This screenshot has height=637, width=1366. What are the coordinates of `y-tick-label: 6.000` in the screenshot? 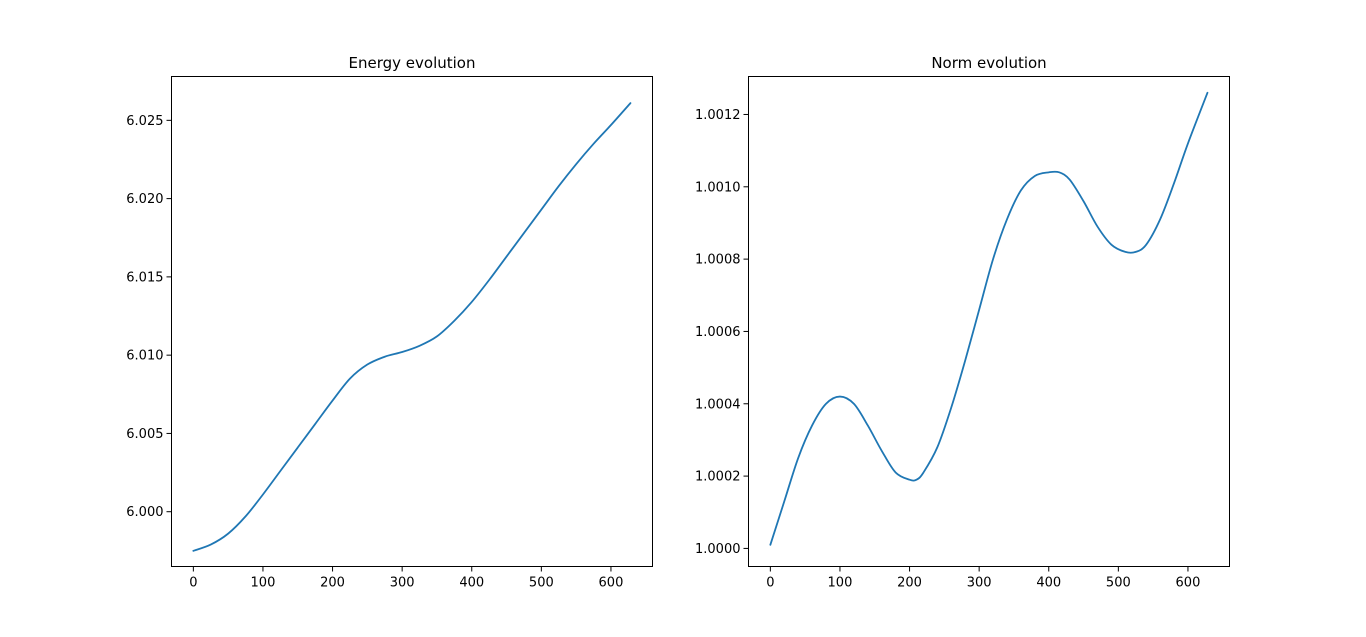 It's located at (144, 512).